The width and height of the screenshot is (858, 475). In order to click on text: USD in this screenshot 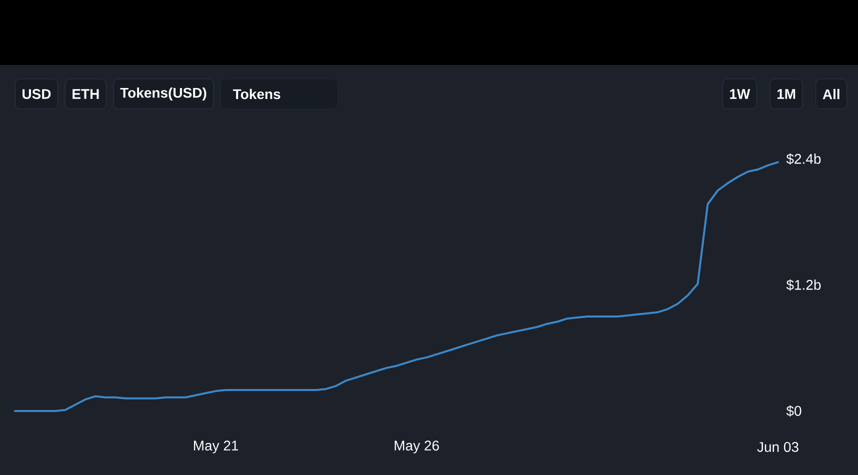, I will do `click(36, 94)`.